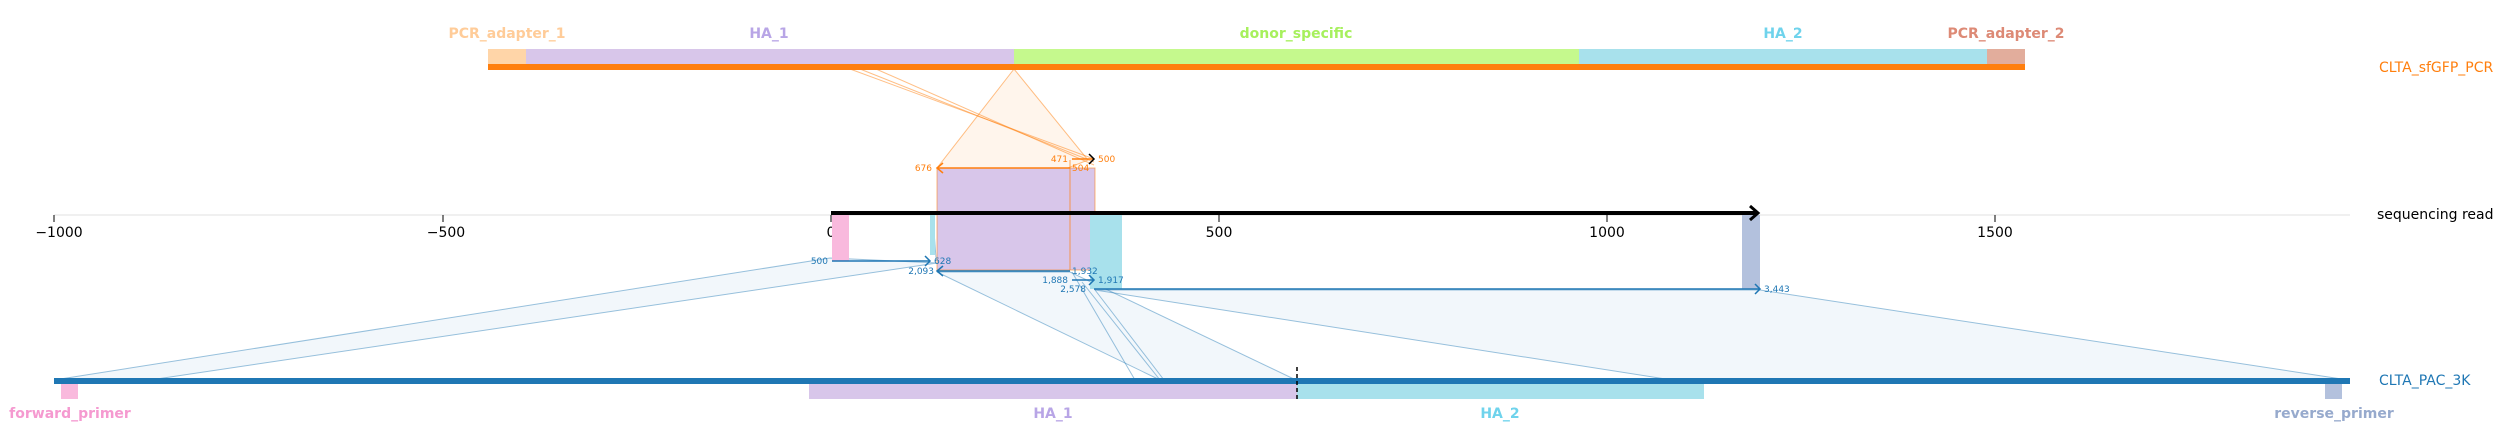 Image resolution: width=2504 pixels, height=448 pixels. What do you see at coordinates (1073, 290) in the screenshot?
I see `coord-label: 2,578` at bounding box center [1073, 290].